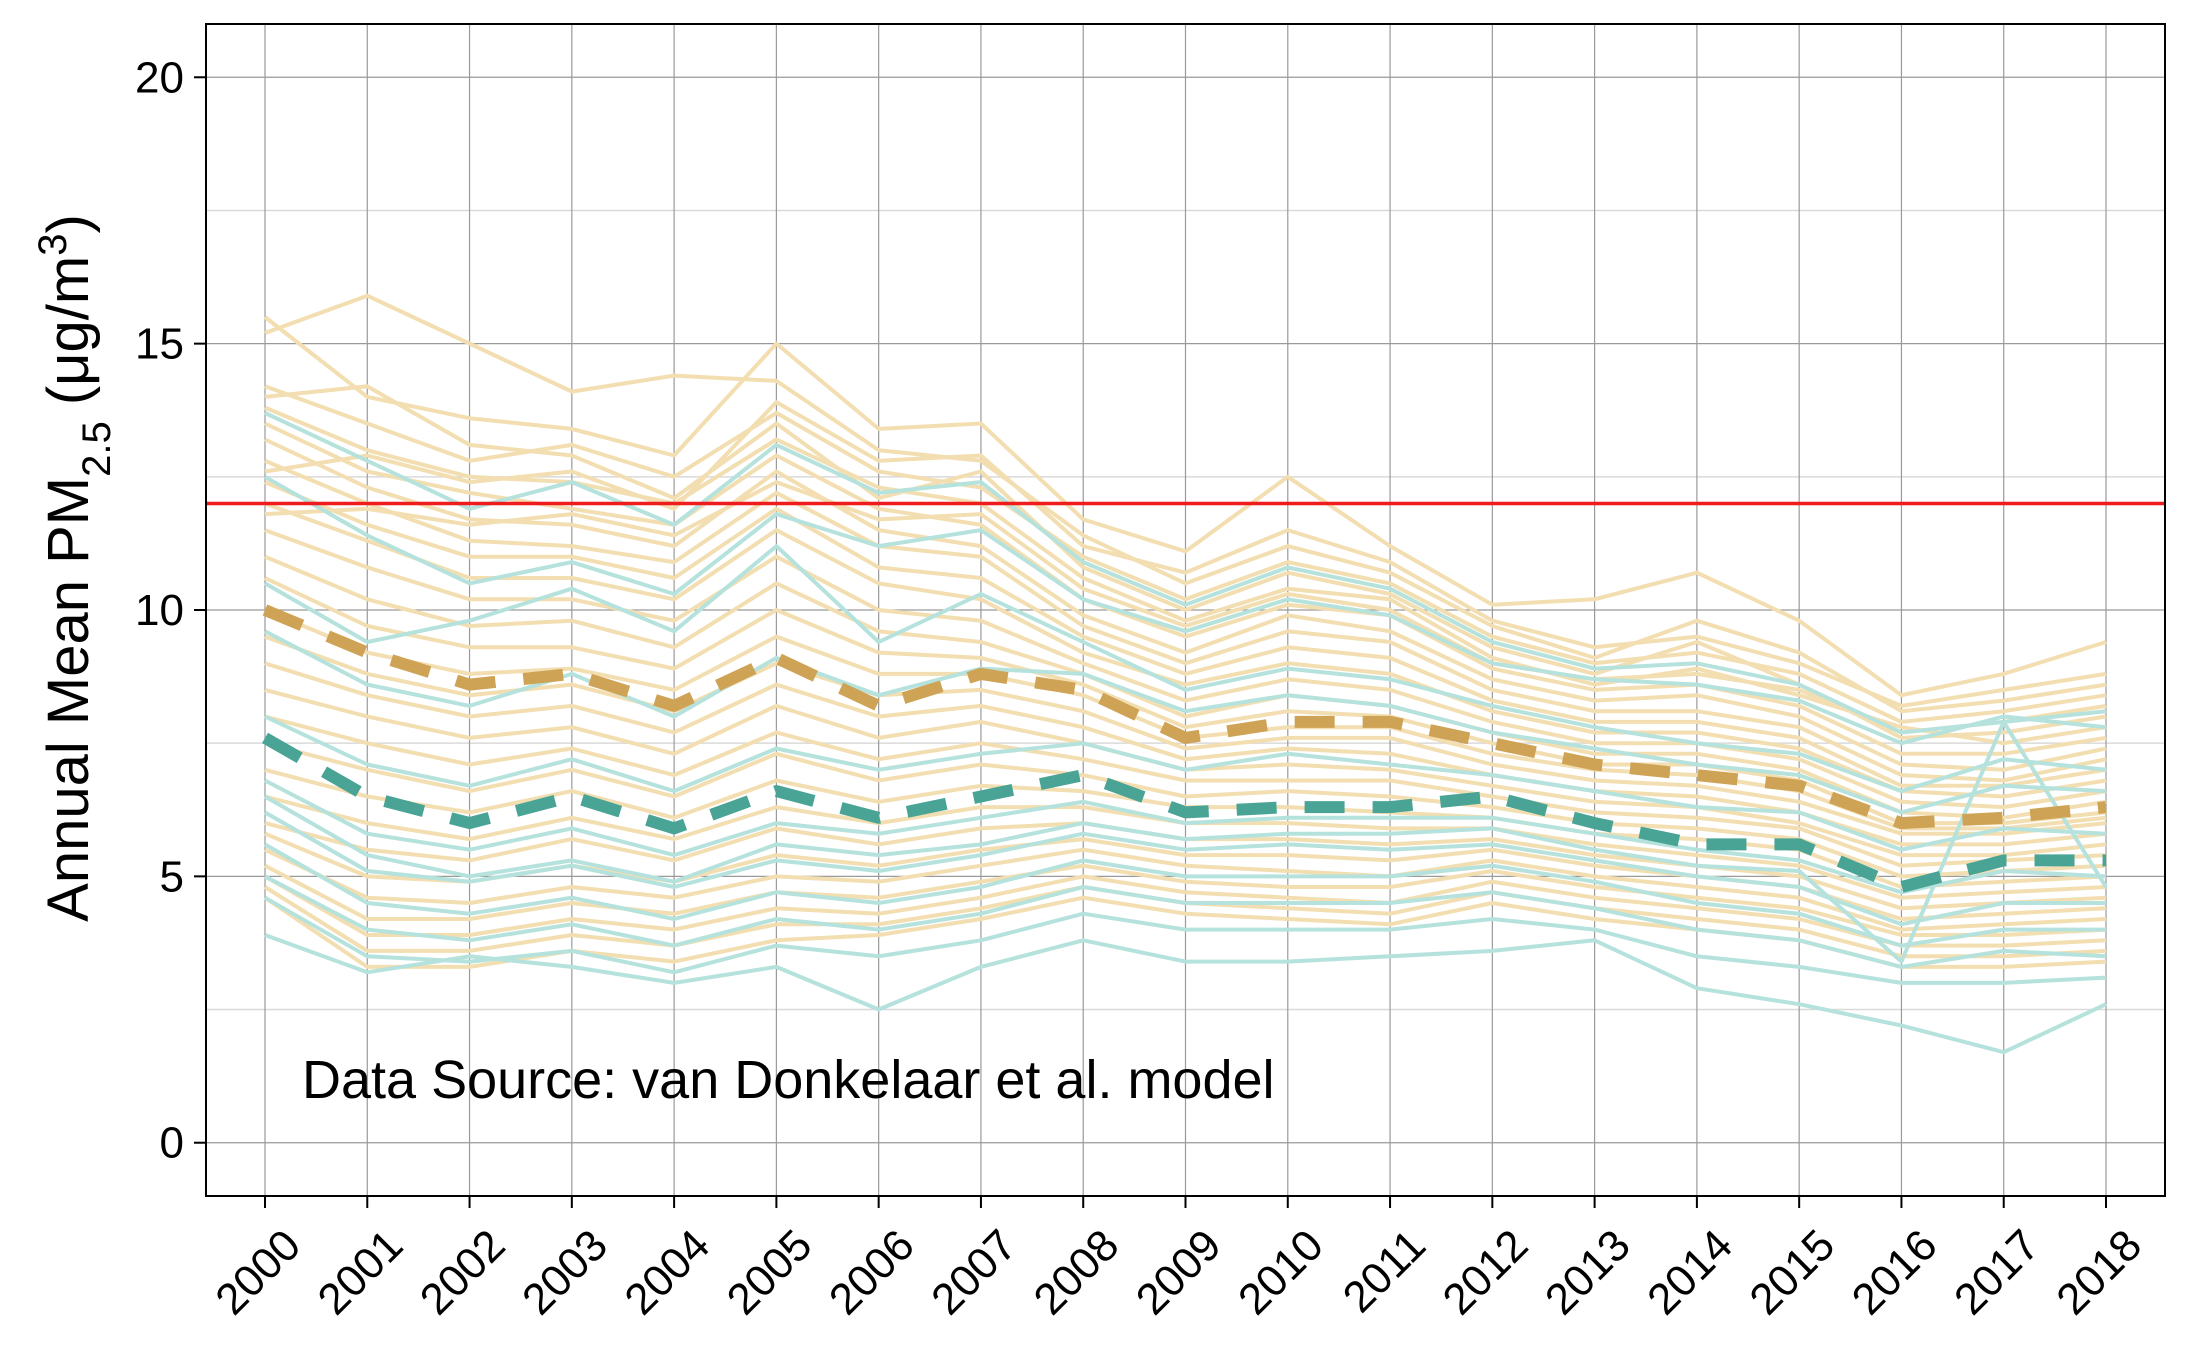 The height and width of the screenshot is (1351, 2187). I want to click on y-tick-label: 15, so click(159, 344).